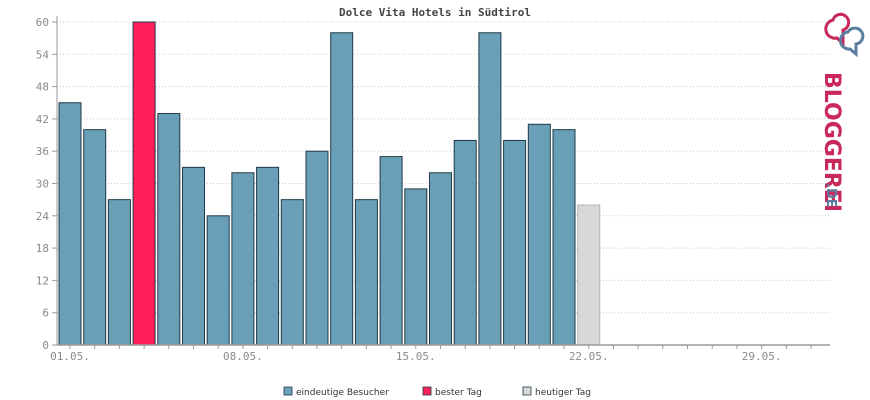  I want to click on bloggerei-logo: BLOGGEREI .DE, so click(842, 112).